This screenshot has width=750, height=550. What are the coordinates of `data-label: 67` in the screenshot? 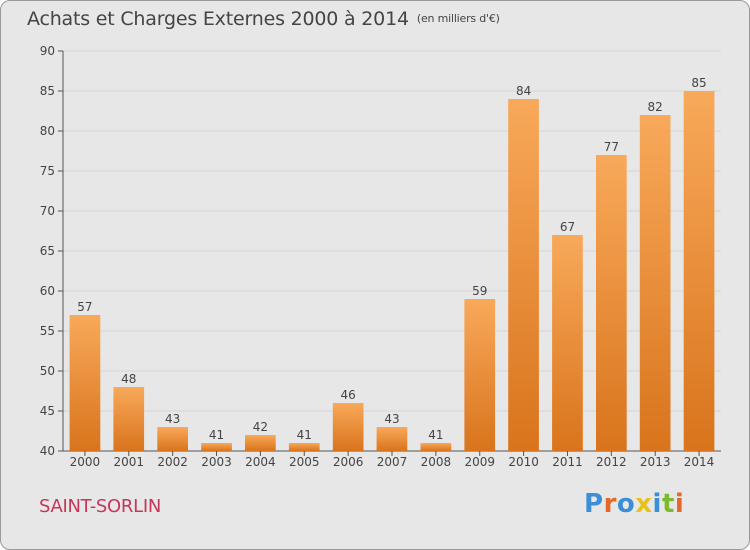 It's located at (567, 227).